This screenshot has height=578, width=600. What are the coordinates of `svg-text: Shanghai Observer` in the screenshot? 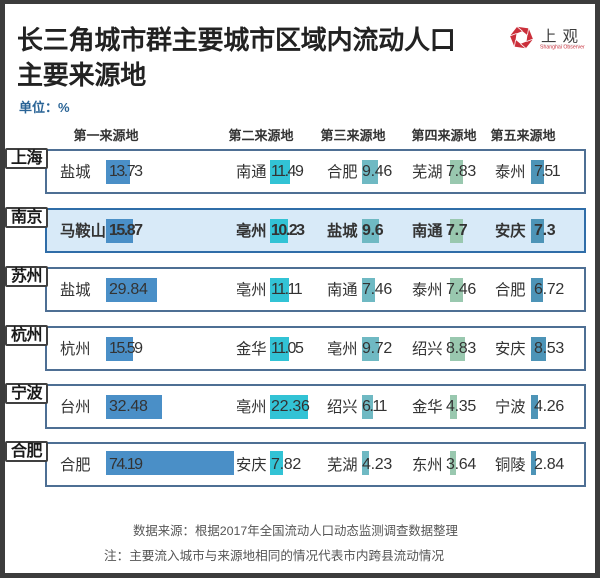 It's located at (562, 48).